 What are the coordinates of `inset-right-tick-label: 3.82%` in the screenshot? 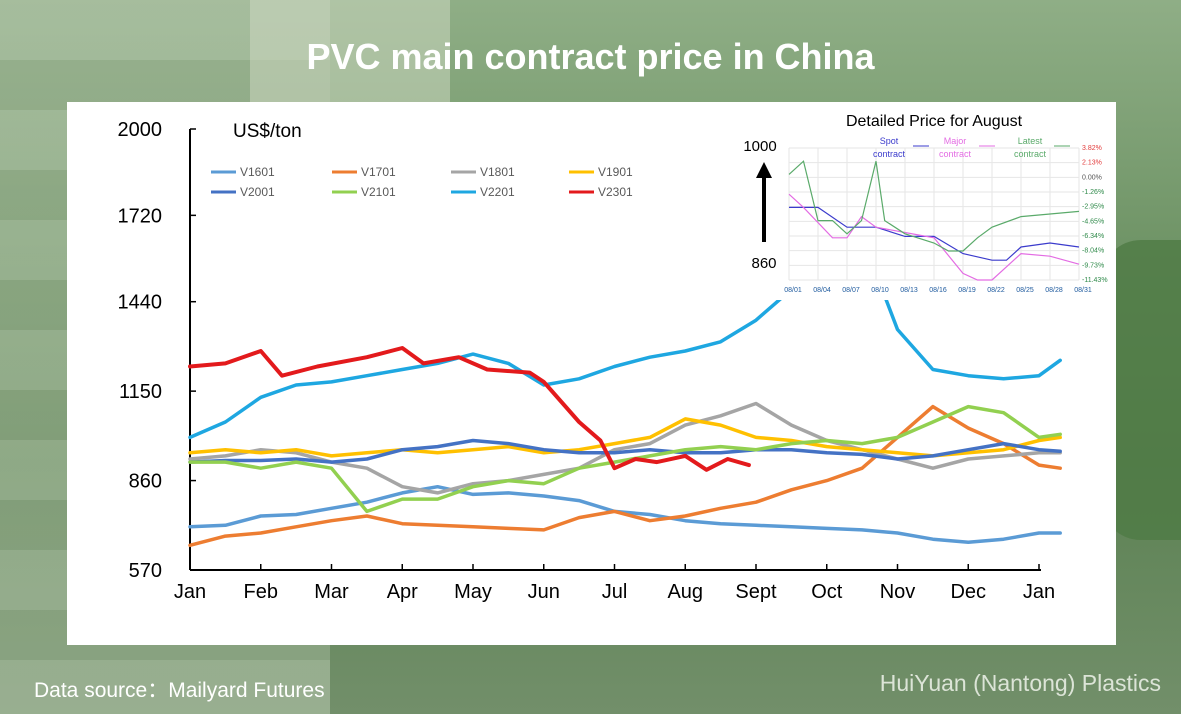 It's located at (1092, 148).